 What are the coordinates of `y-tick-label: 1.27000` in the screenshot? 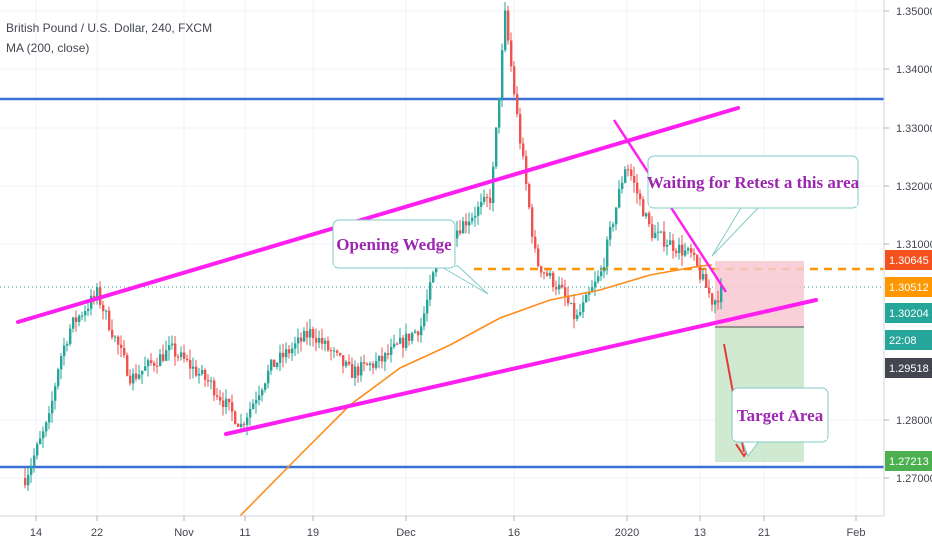 It's located at (914, 479).